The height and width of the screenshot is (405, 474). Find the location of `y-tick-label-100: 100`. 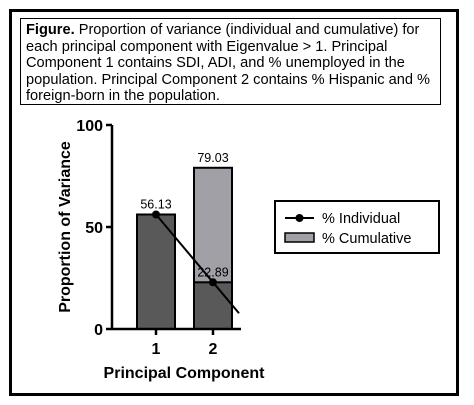

y-tick-label-100: 100 is located at coordinates (89, 126).